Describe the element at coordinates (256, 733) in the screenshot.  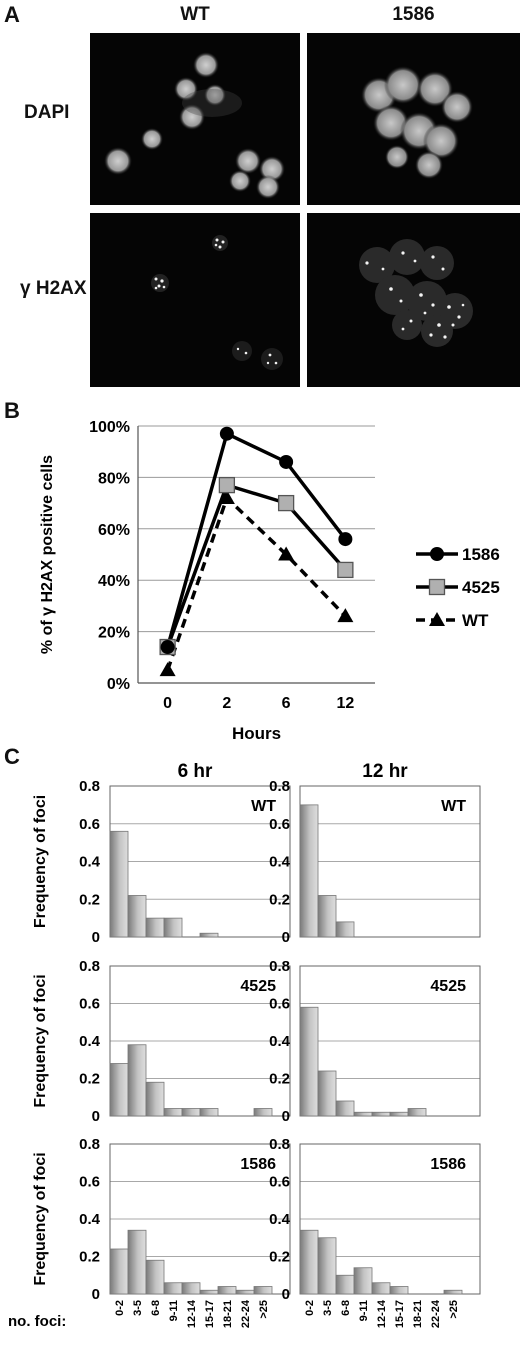
I see `x-axis-title: Hours` at that location.